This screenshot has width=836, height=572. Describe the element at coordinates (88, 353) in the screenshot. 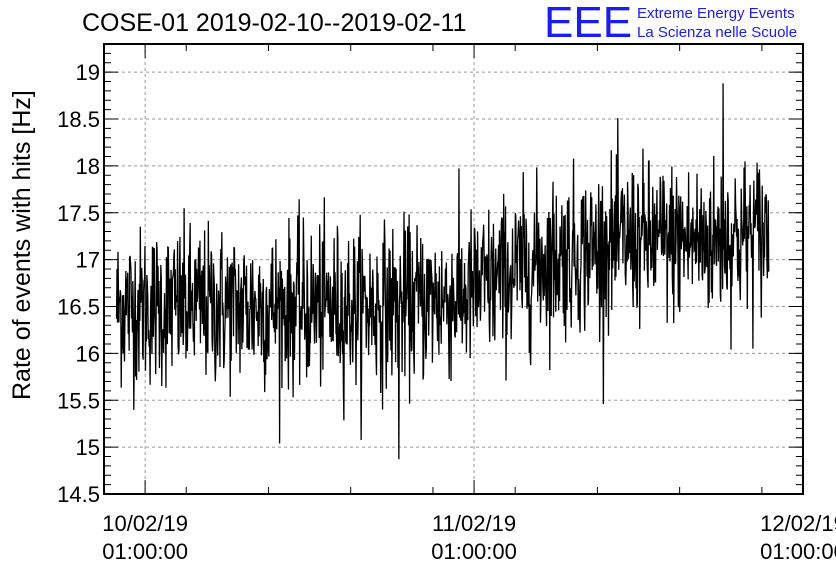

I see `y-tick-label: 16` at that location.